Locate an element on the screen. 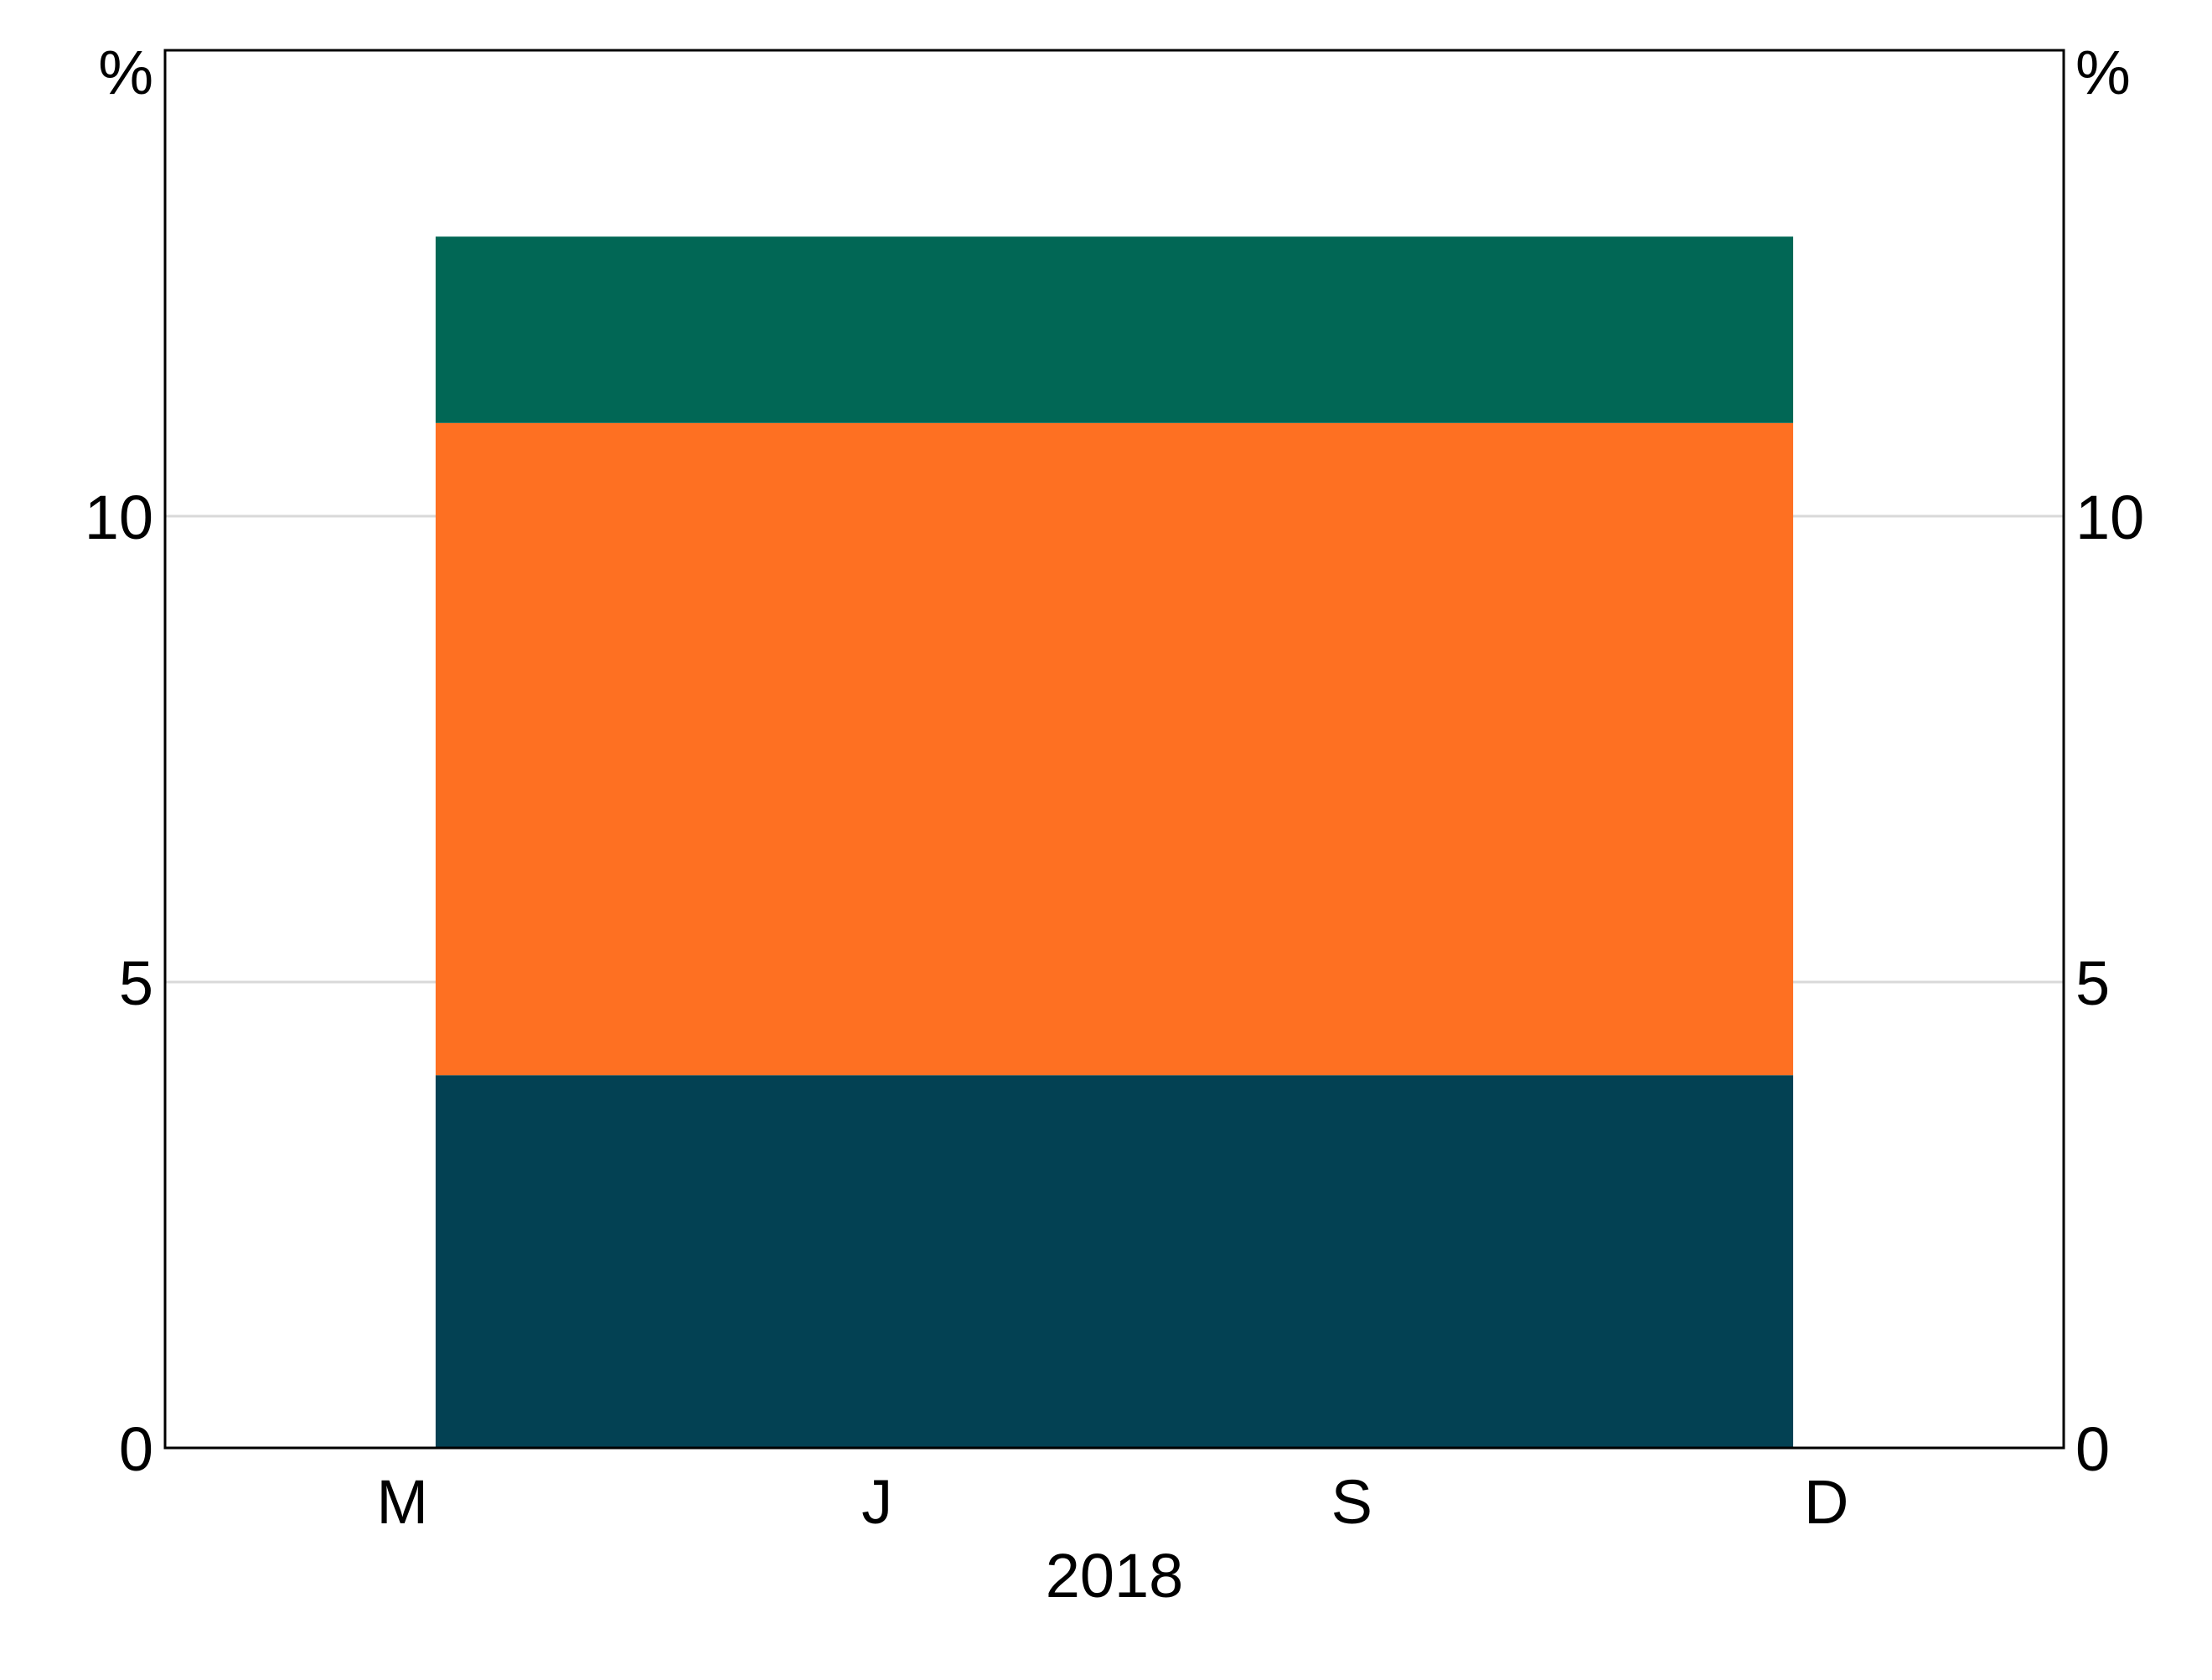  x-tick-label: S is located at coordinates (1351, 1502).